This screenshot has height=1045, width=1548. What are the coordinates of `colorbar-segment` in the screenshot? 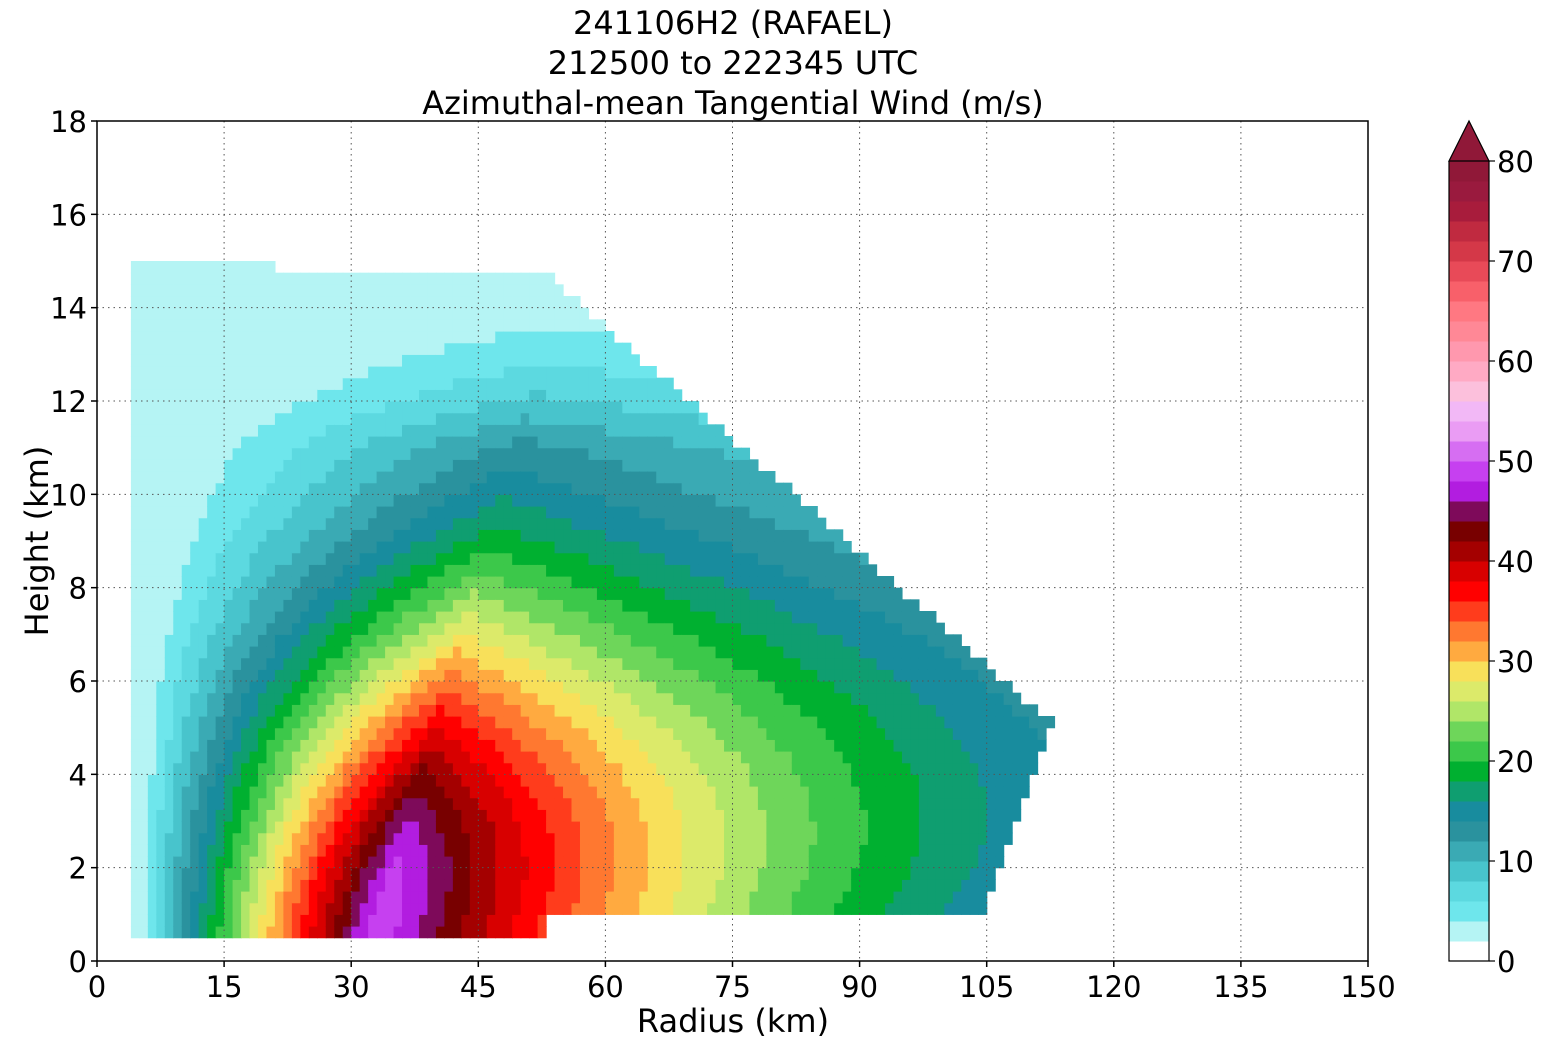 It's located at (1469, 671).